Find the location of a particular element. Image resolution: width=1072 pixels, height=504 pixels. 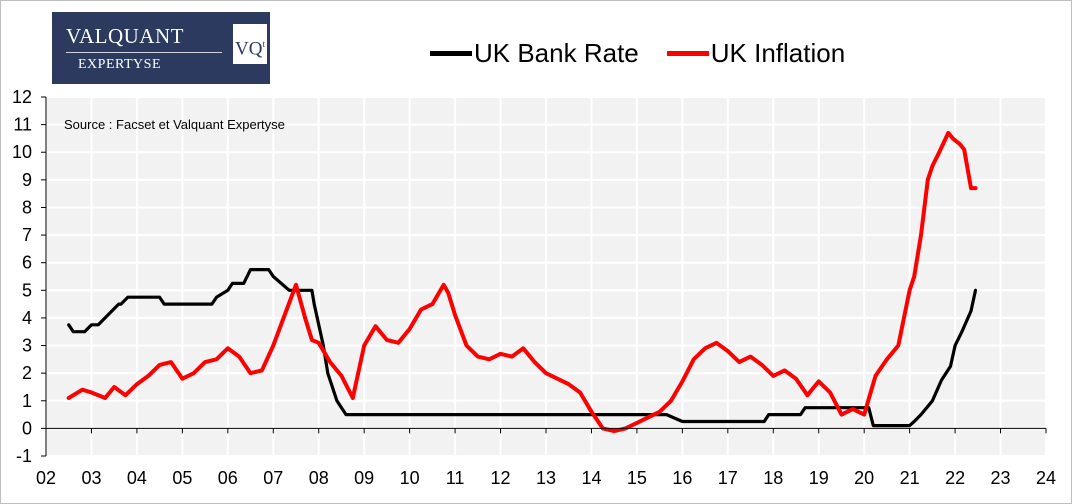

x-tick-label: 20 is located at coordinates (864, 478).